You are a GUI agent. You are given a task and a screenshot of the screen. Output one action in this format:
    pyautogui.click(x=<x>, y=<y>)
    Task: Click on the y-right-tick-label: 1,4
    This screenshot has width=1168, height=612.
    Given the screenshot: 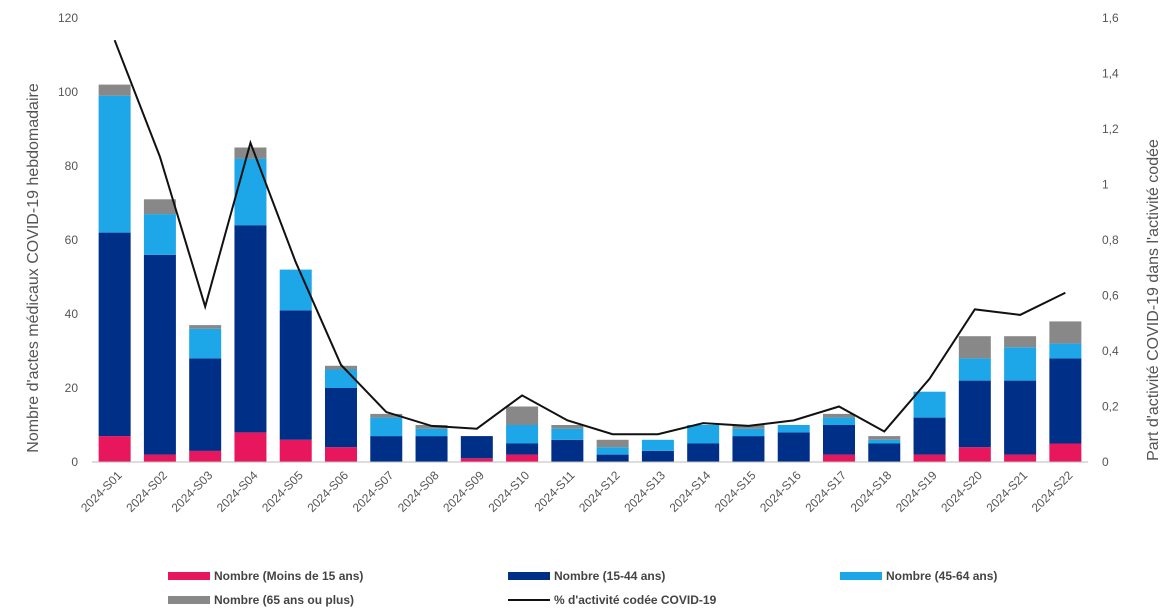 What is the action you would take?
    pyautogui.click(x=1110, y=74)
    